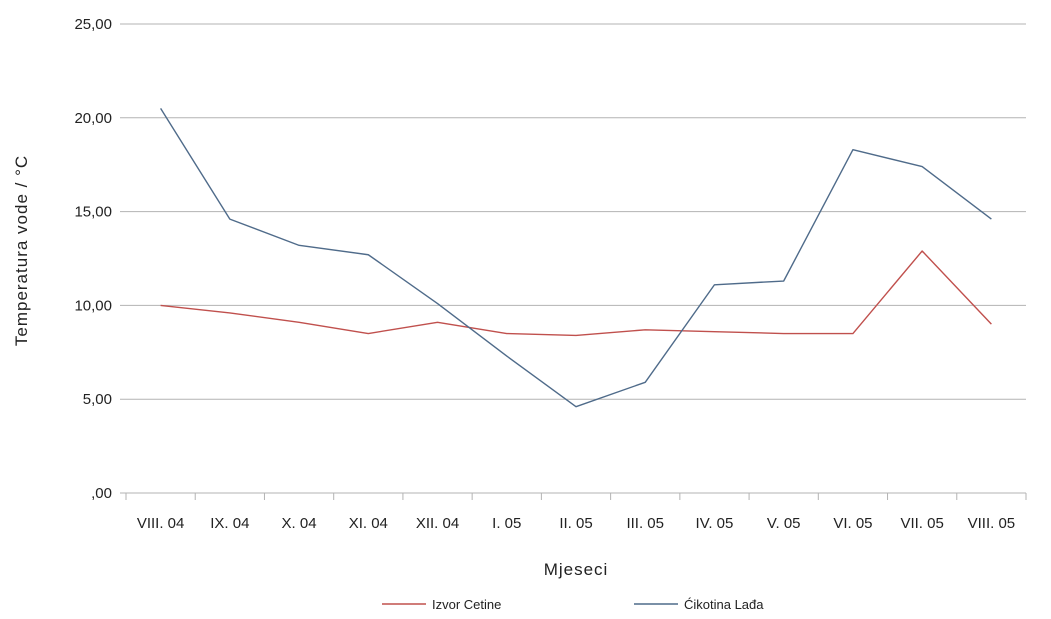  What do you see at coordinates (161, 523) in the screenshot?
I see `x-tick-label: VIII. 04` at bounding box center [161, 523].